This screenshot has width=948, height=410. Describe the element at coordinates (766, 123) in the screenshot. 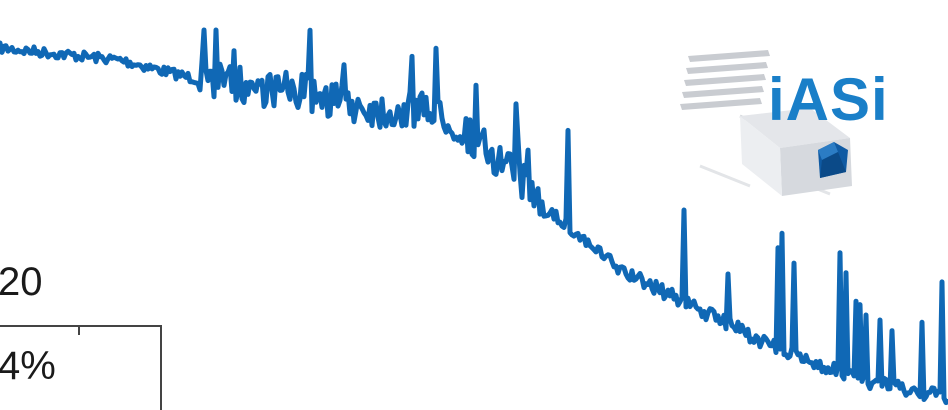

I see `satellite-icon` at that location.